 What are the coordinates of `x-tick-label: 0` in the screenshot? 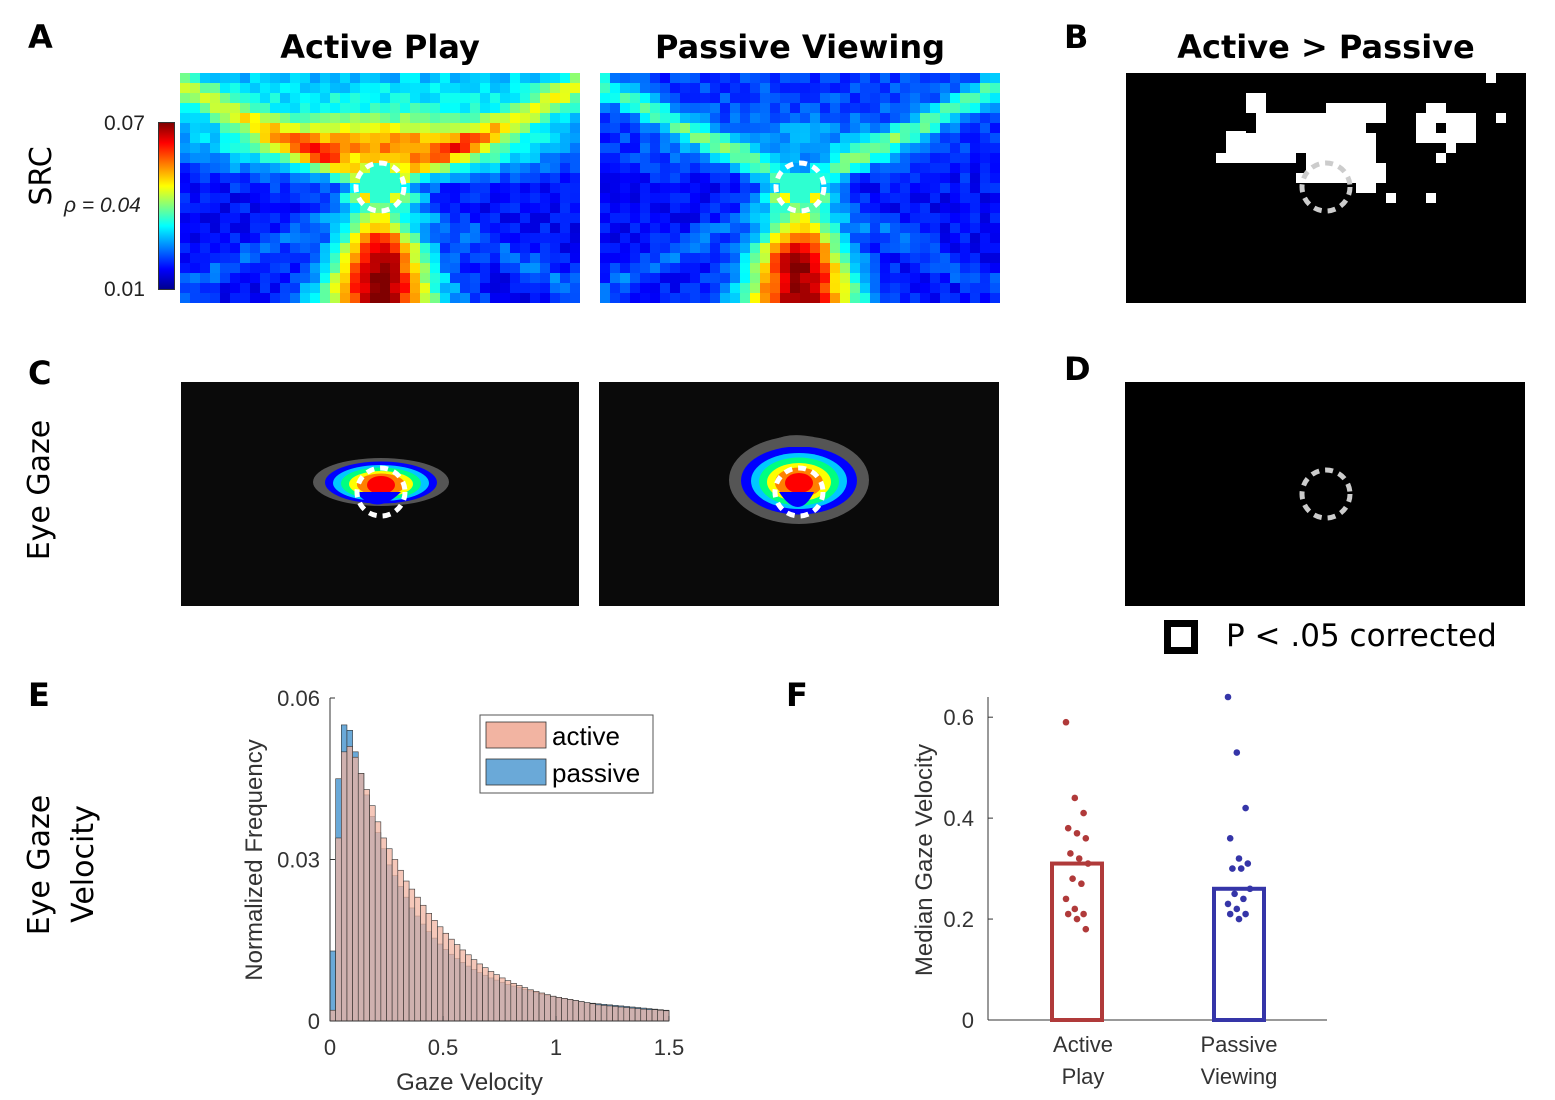 It's located at (330, 1047).